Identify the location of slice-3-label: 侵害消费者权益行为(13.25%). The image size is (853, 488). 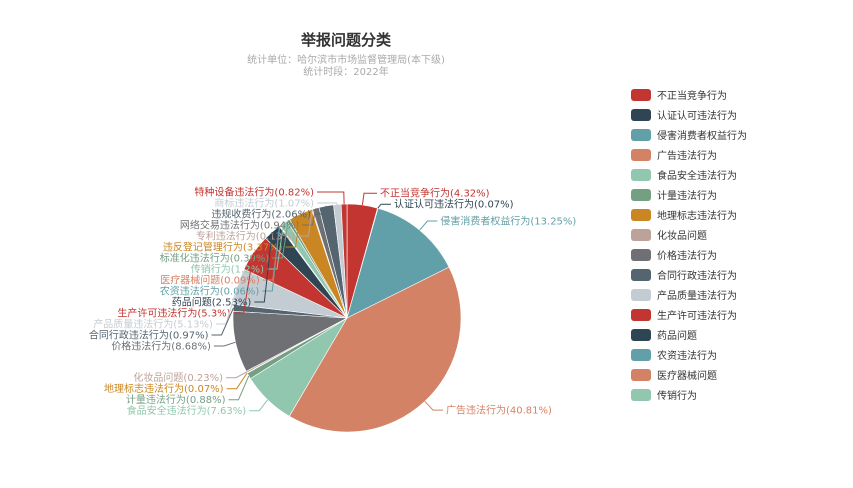
(508, 221).